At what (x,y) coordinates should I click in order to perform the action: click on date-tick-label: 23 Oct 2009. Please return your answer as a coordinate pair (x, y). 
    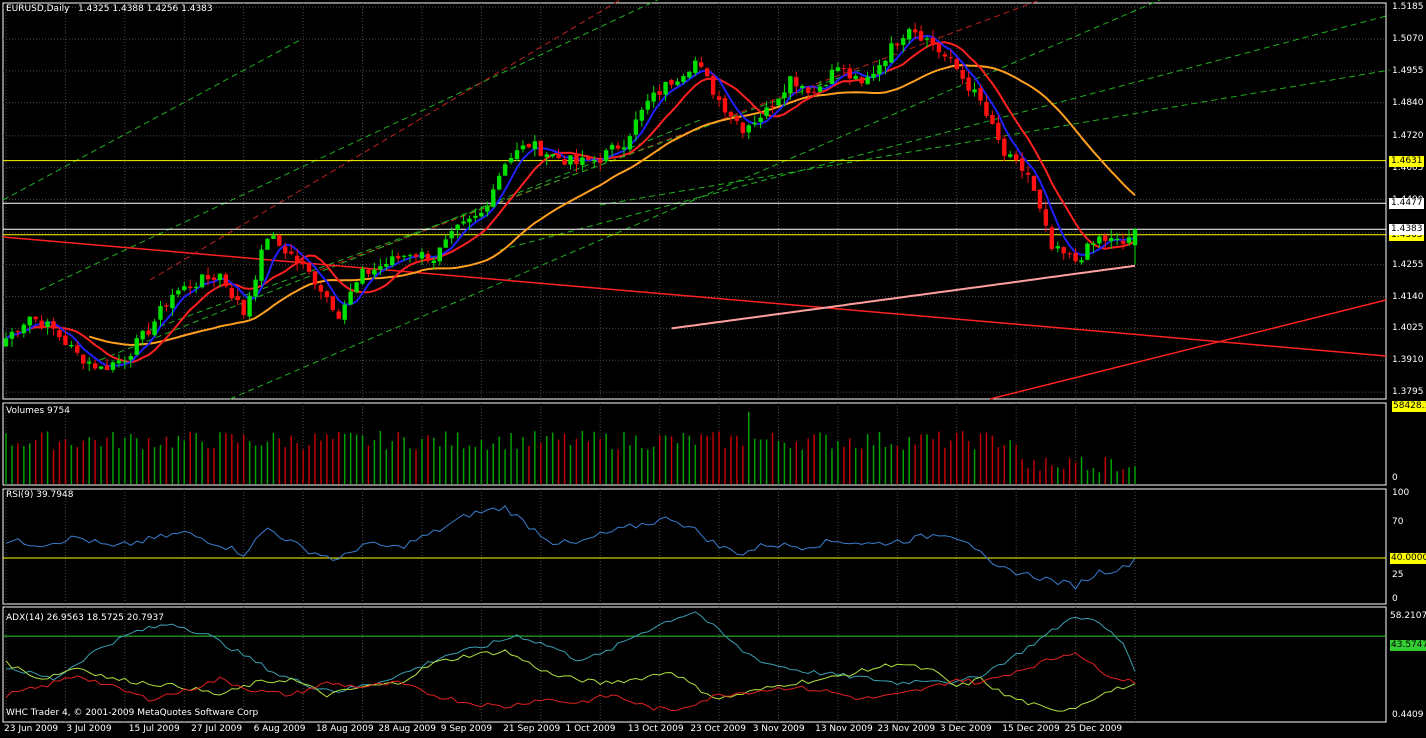
    Looking at the image, I should click on (718, 729).